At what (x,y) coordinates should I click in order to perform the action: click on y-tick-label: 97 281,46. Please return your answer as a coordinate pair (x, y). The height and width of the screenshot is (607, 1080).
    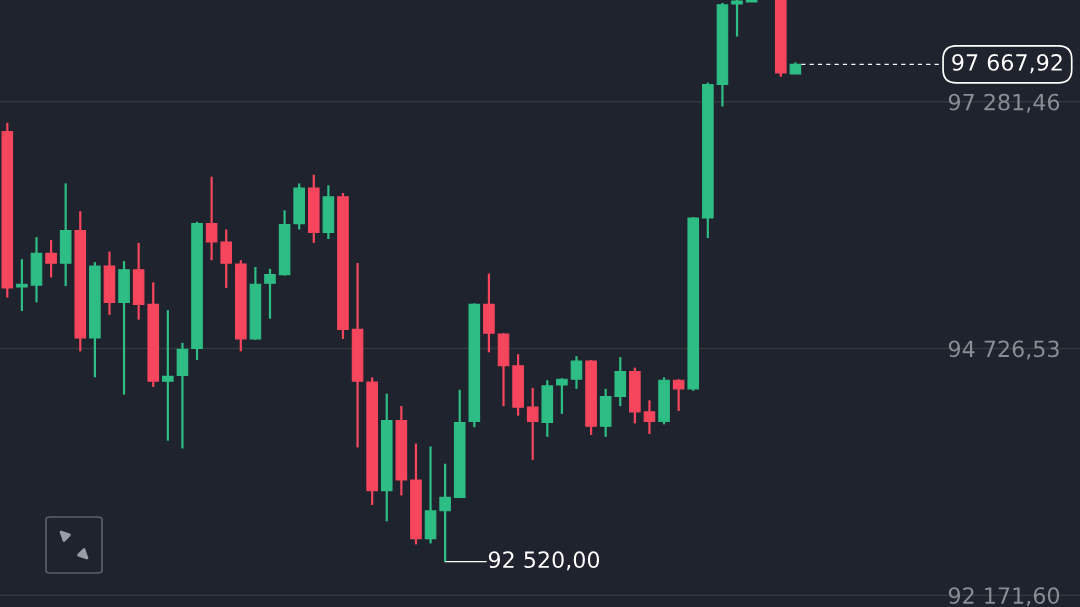
    Looking at the image, I should click on (1004, 103).